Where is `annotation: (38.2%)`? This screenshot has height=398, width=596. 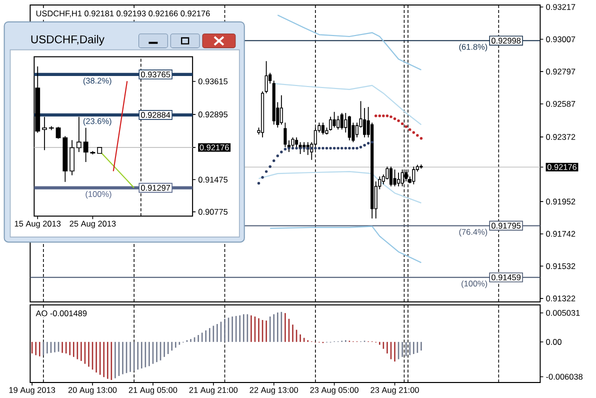 annotation: (38.2%) is located at coordinates (97, 81).